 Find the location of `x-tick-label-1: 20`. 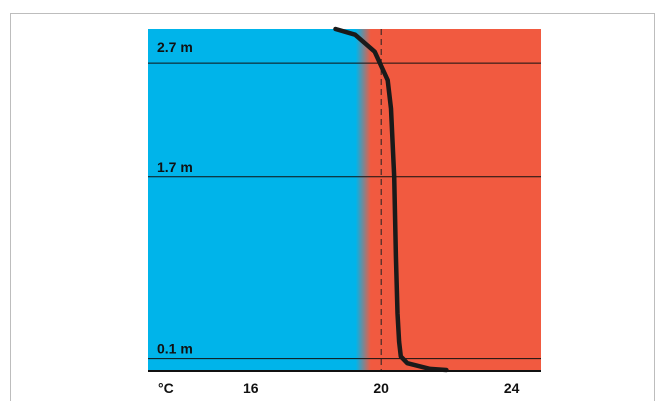

x-tick-label-1: 20 is located at coordinates (381, 388).